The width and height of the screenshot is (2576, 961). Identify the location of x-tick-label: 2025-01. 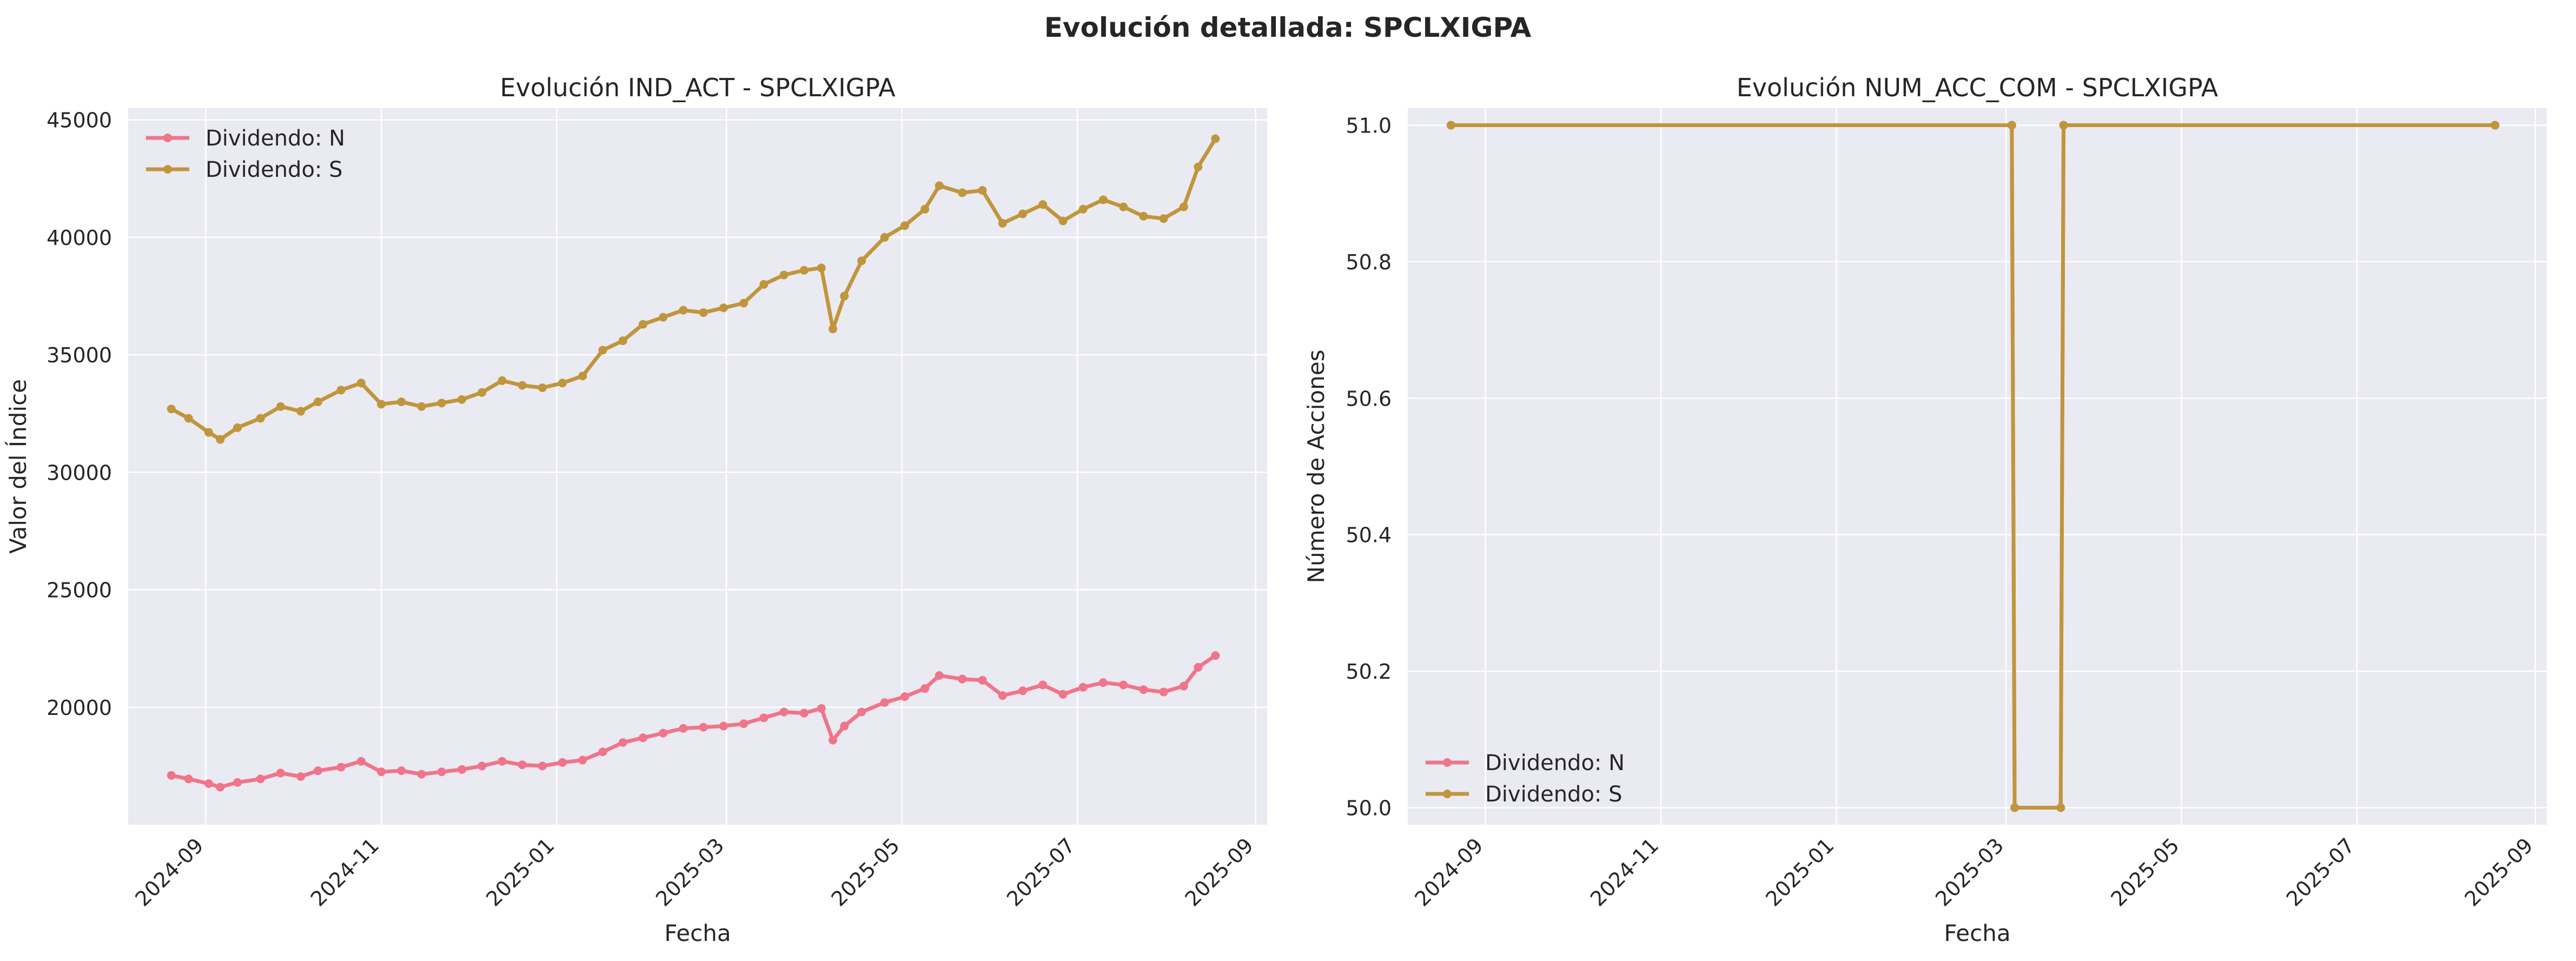
(520, 872).